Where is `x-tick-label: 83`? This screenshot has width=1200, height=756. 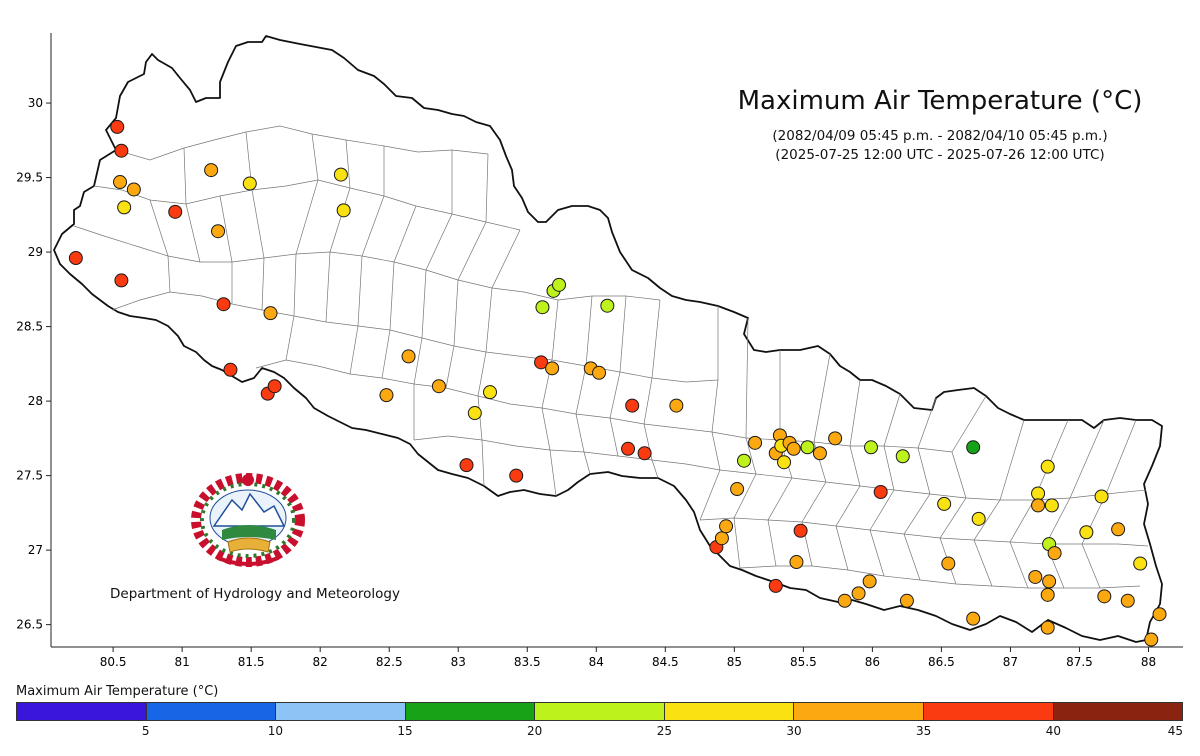 x-tick-label: 83 is located at coordinates (458, 662).